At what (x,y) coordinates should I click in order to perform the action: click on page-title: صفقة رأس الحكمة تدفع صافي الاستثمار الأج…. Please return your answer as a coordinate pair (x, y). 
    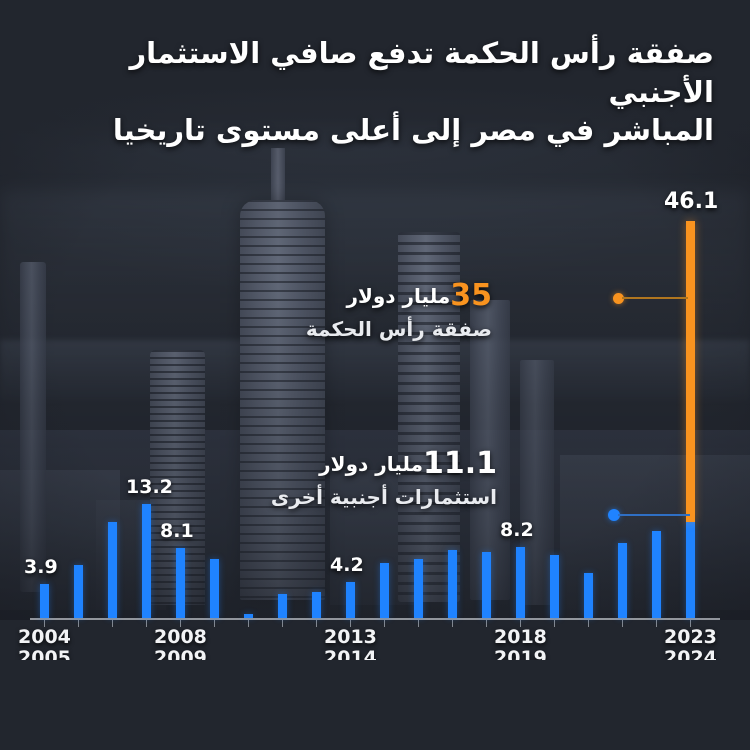
    Looking at the image, I should click on (375, 92).